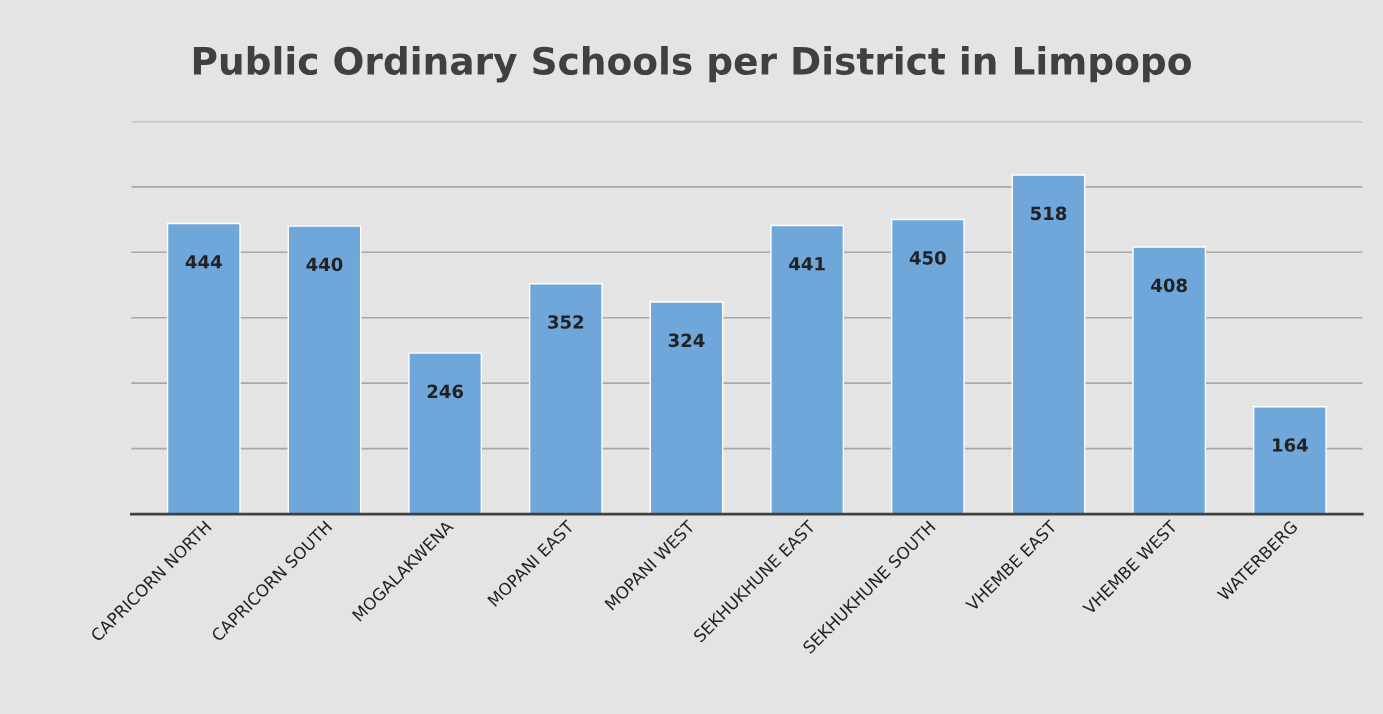 This screenshot has width=1383, height=714. I want to click on data-label: 440, so click(324, 264).